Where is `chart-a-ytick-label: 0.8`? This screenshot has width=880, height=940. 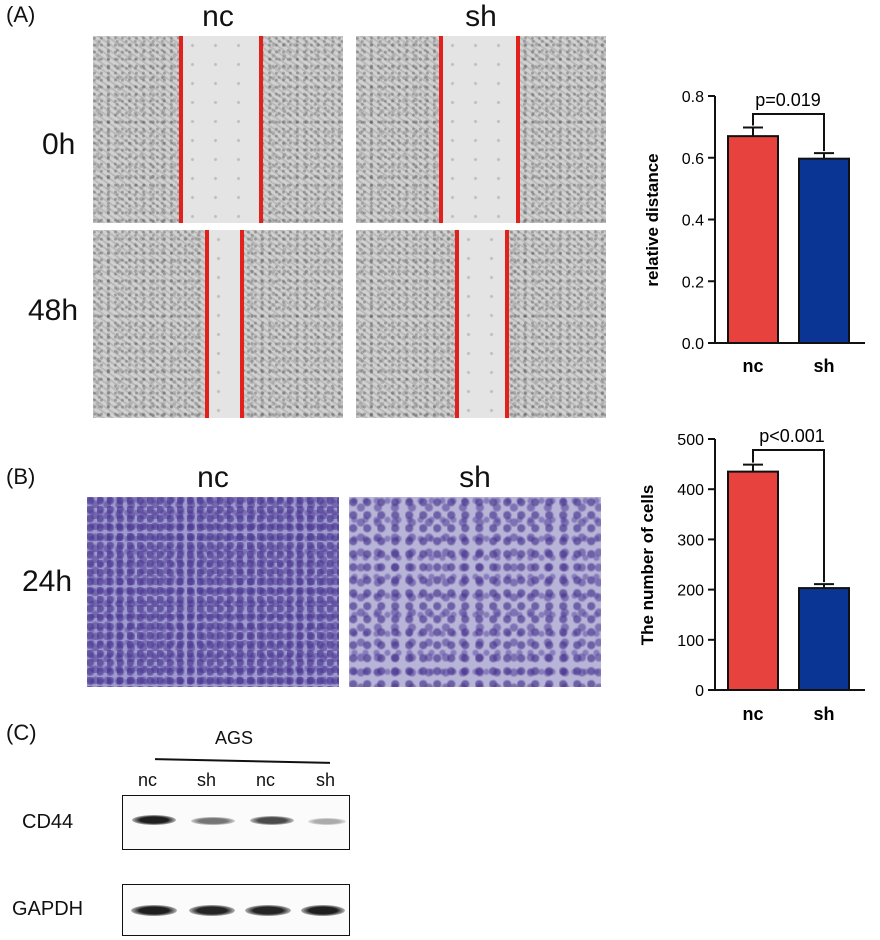
chart-a-ytick-label: 0.8 is located at coordinates (693, 97).